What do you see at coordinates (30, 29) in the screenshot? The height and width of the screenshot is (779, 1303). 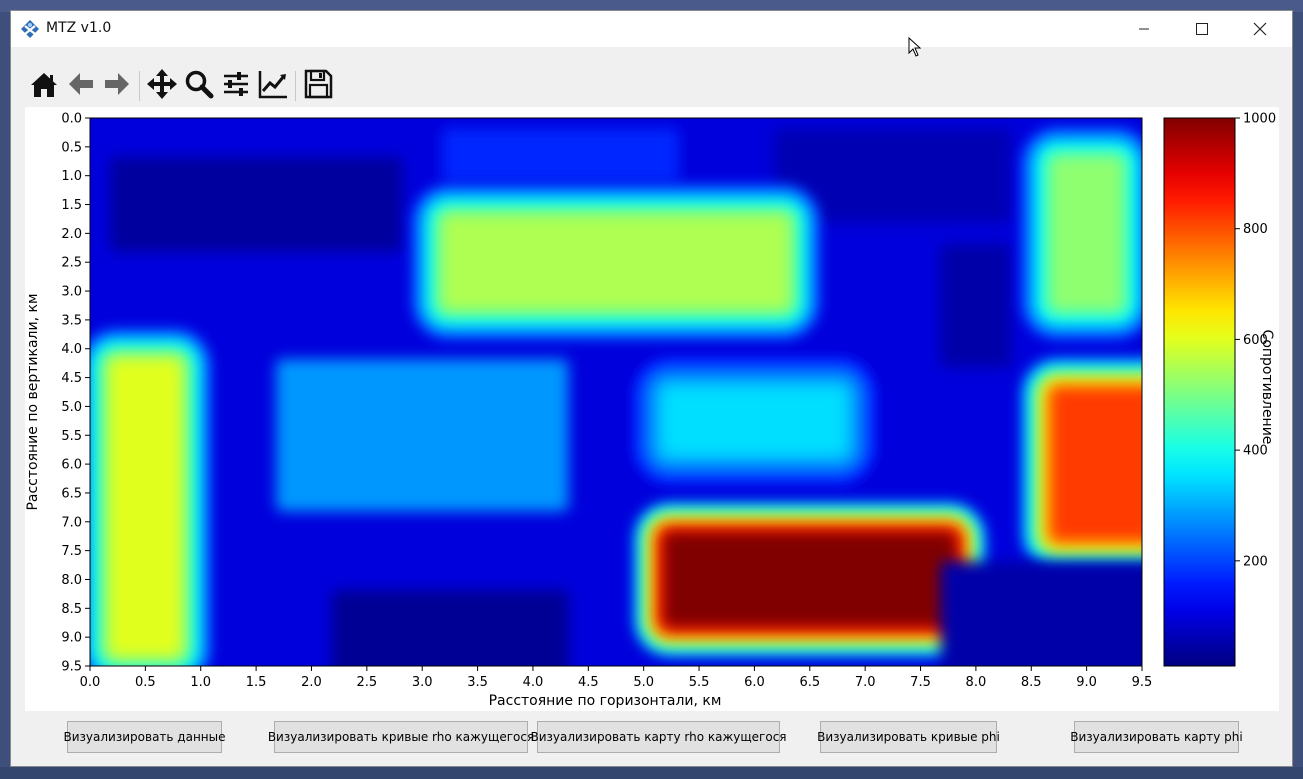 I see `app-logo-icon` at bounding box center [30, 29].